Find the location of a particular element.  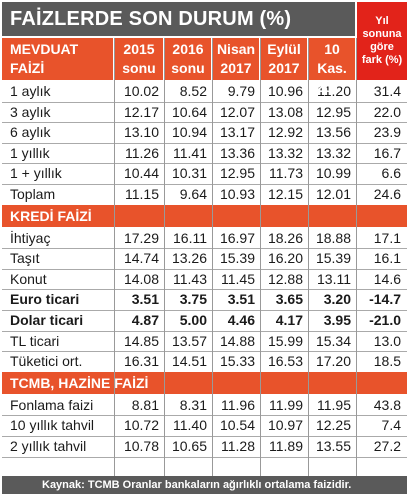

value-cell: 12.15 is located at coordinates (285, 194).